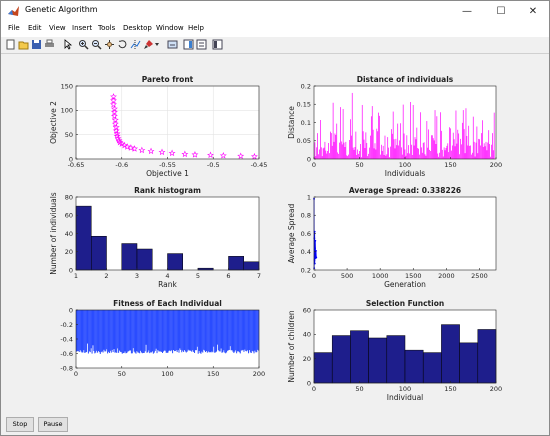 This screenshot has width=550, height=436. I want to click on zoom-in-icon, so click(83, 44).